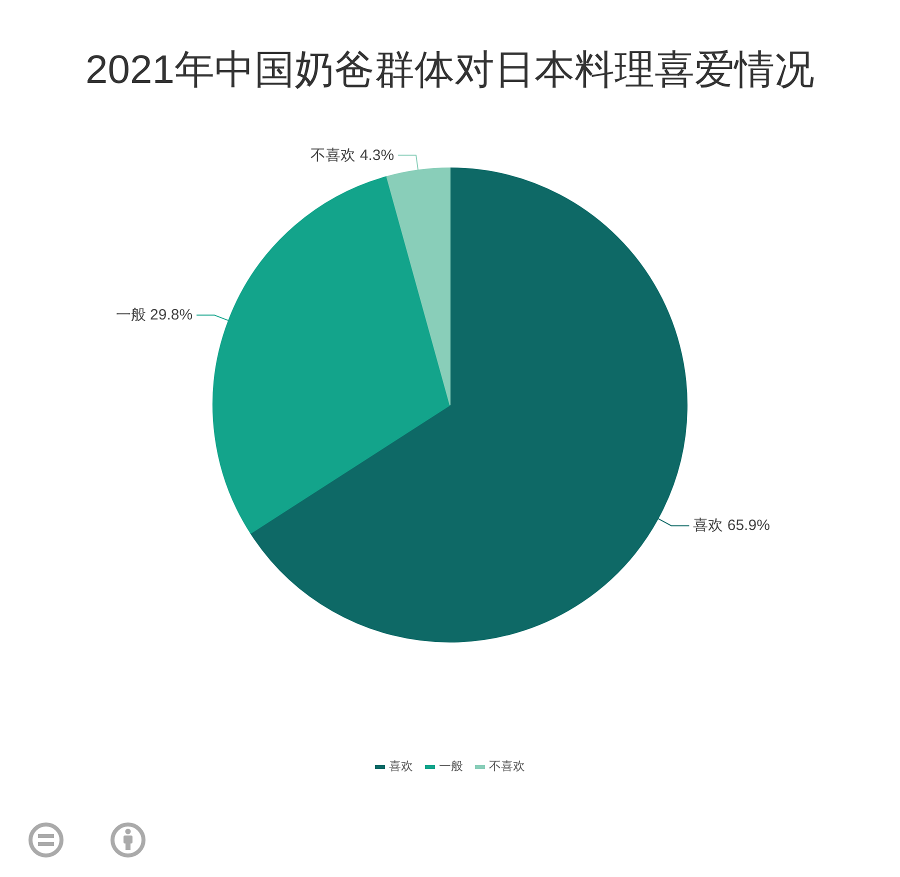 The width and height of the screenshot is (900, 877). What do you see at coordinates (507, 766) in the screenshot?
I see `legend-label: 不喜欢` at bounding box center [507, 766].